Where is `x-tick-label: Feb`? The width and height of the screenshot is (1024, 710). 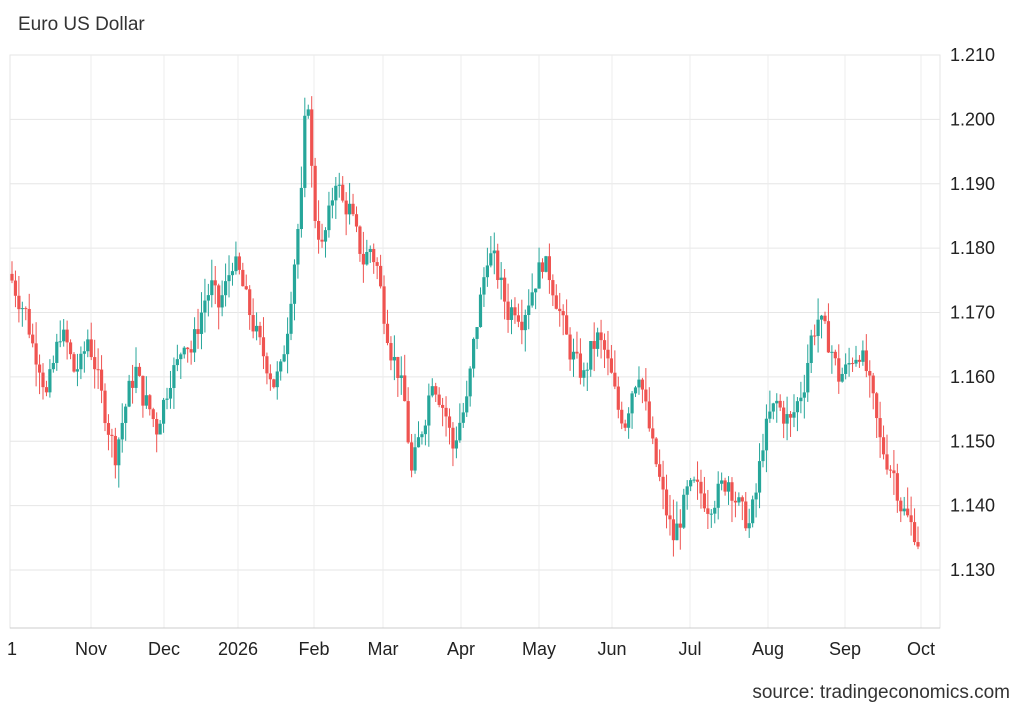 x-tick-label: Feb is located at coordinates (313, 649).